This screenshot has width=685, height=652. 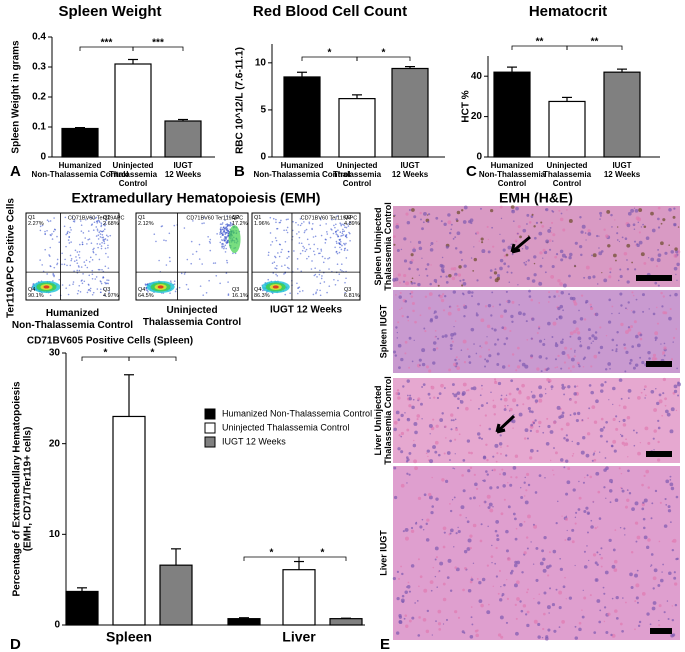 I want to click on arrow, so click(x=520, y=244).